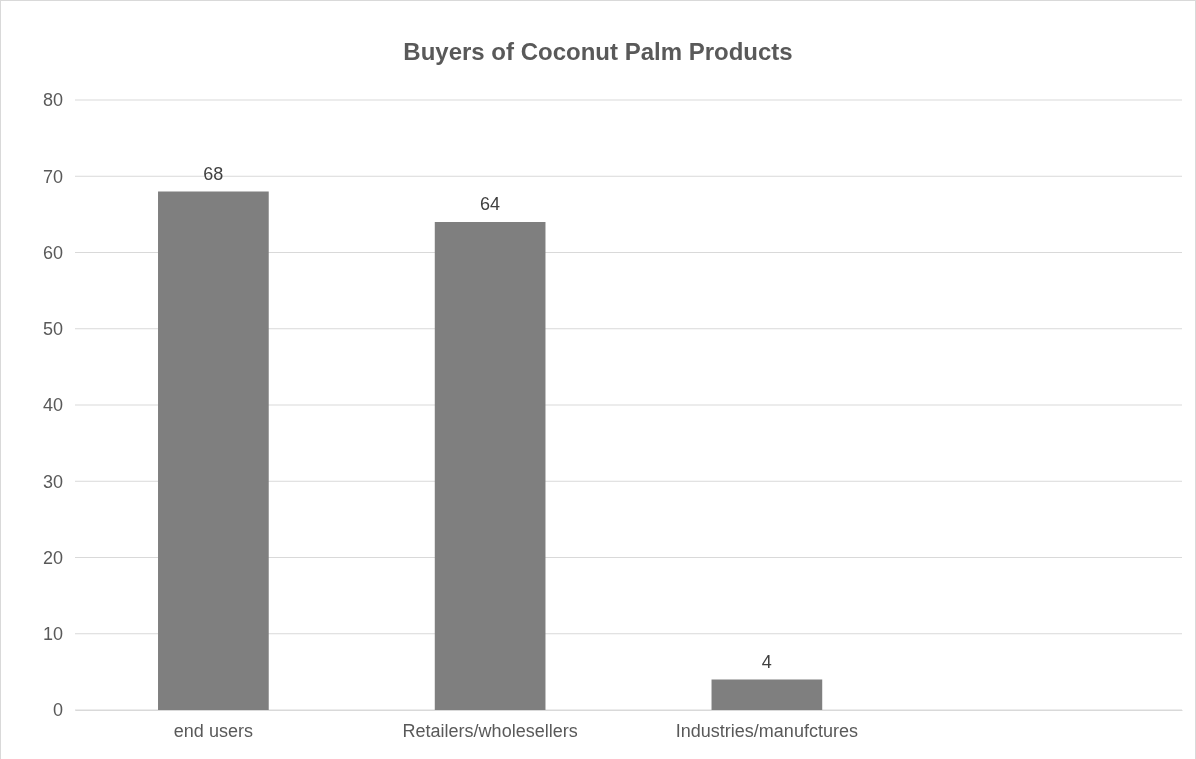 The height and width of the screenshot is (759, 1196). I want to click on x-tick-label: end users, so click(213, 730).